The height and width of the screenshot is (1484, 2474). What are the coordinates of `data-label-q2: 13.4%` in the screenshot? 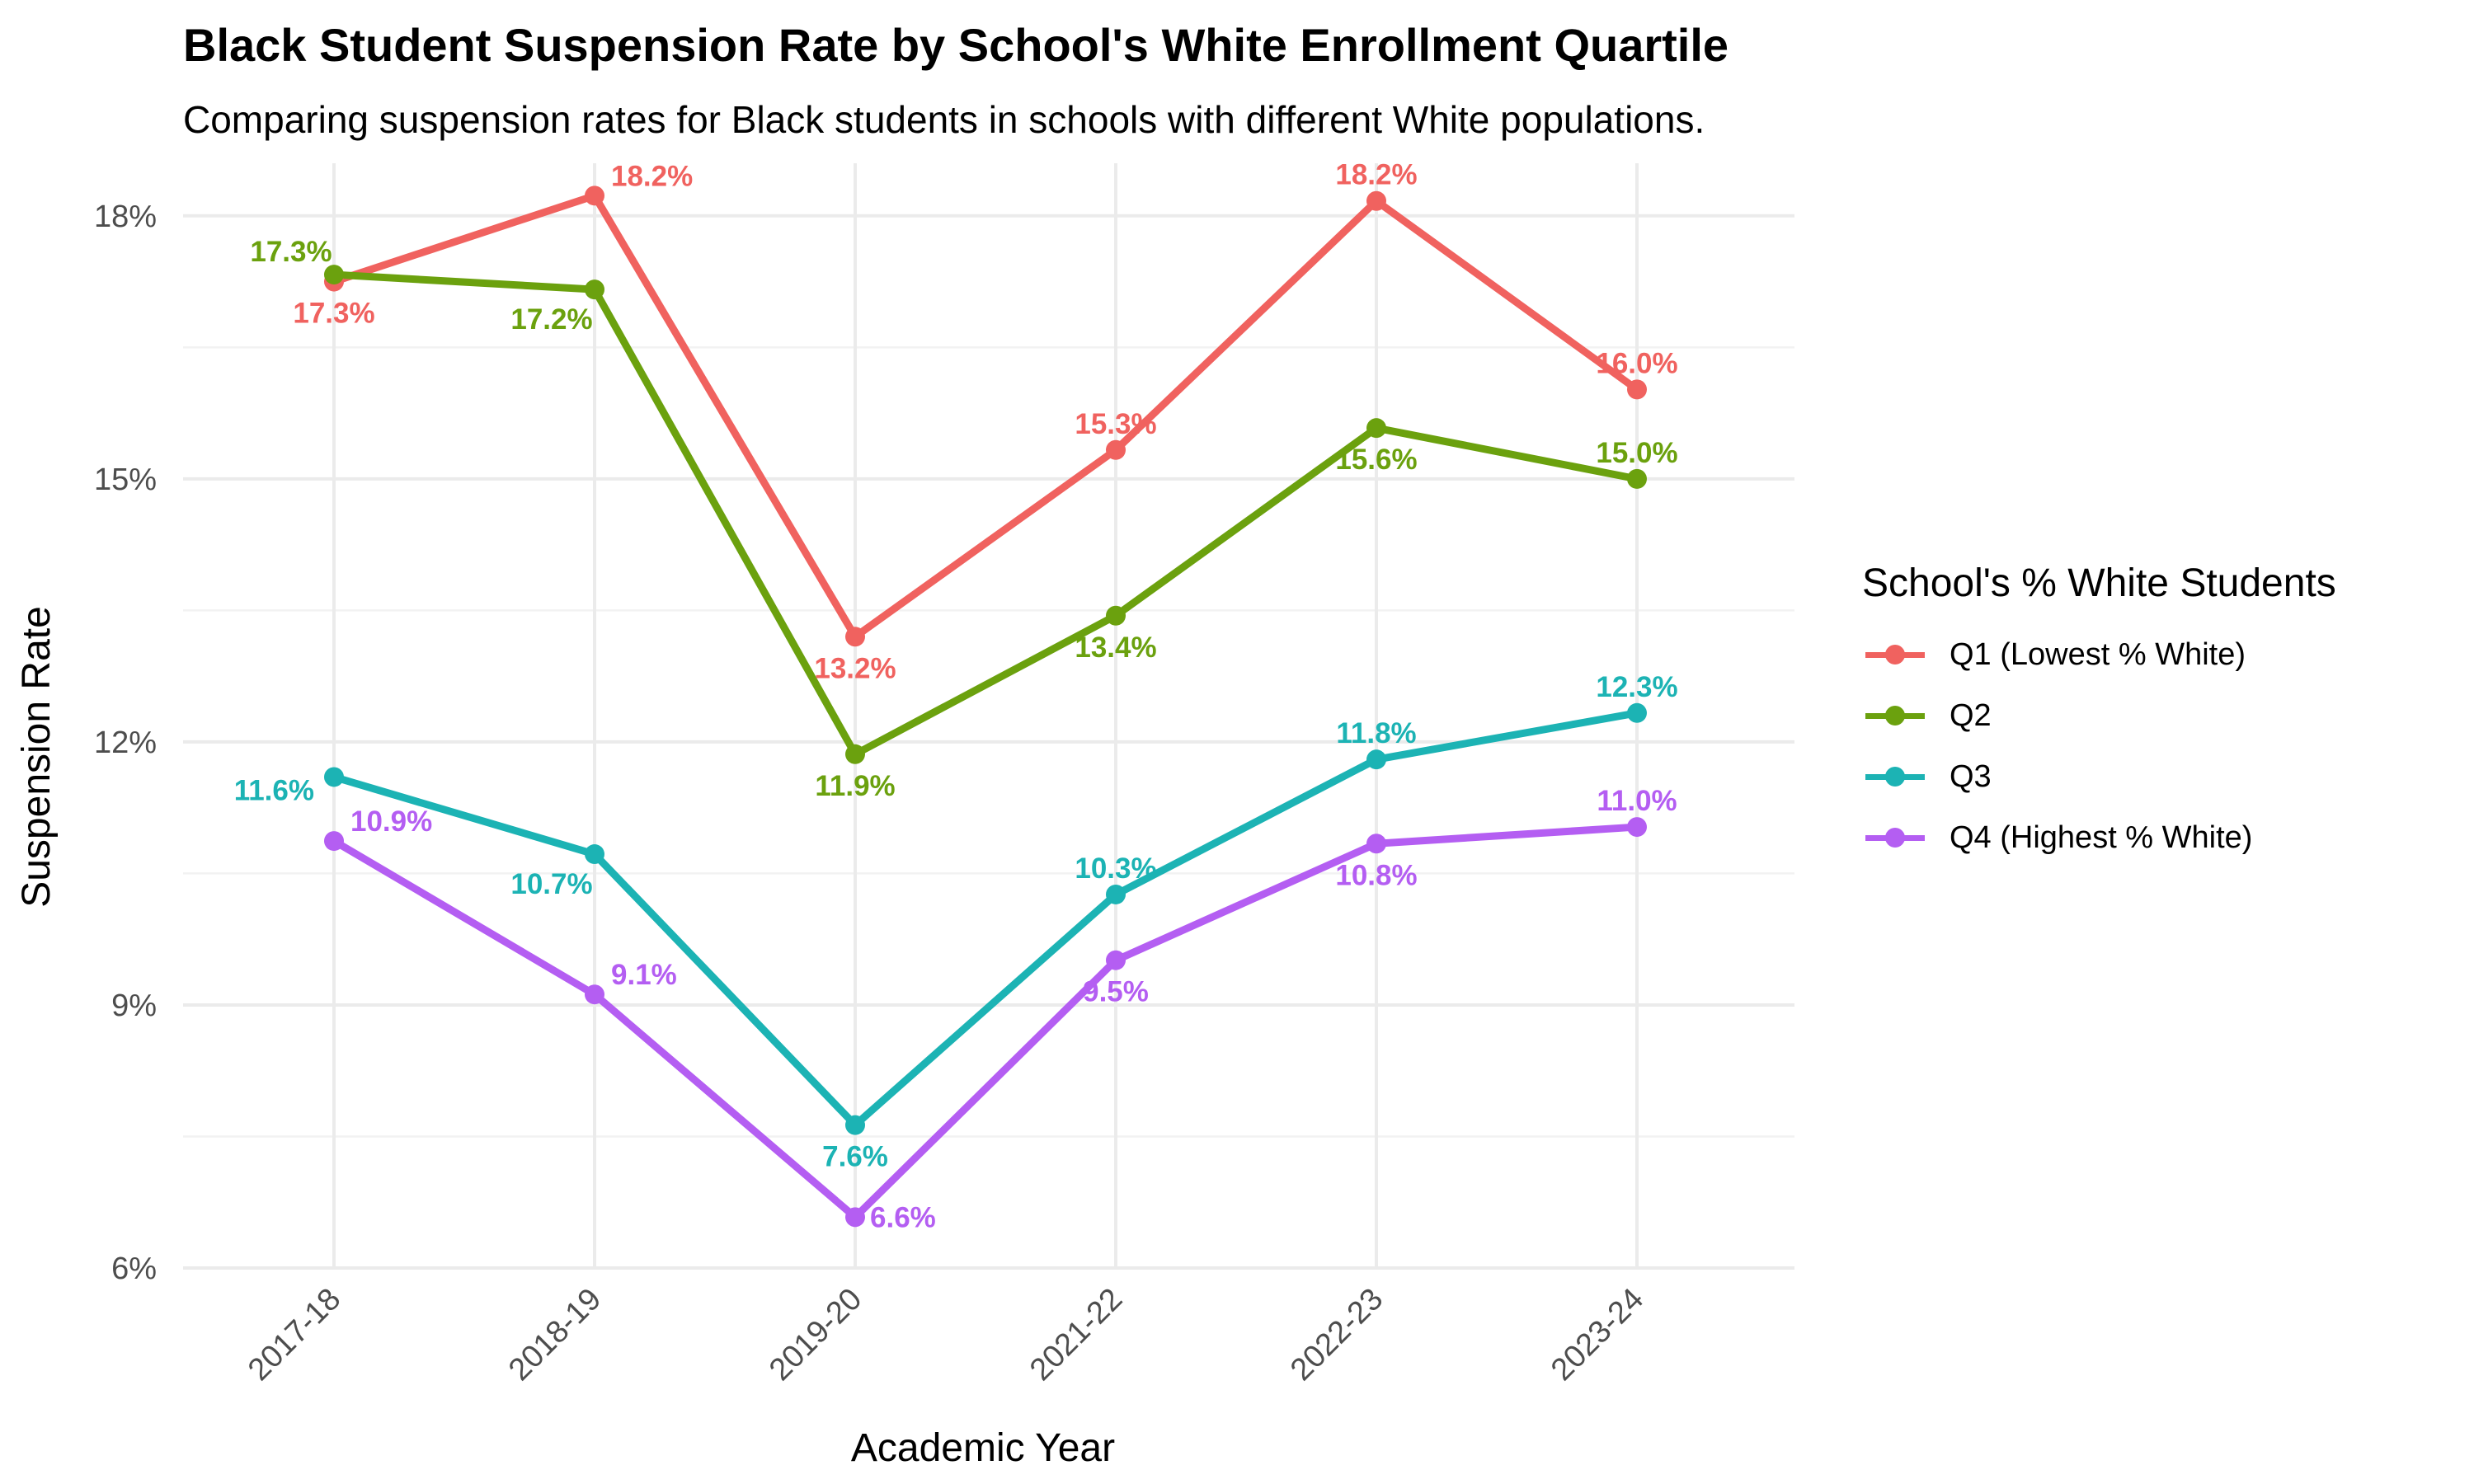 It's located at (1115, 648).